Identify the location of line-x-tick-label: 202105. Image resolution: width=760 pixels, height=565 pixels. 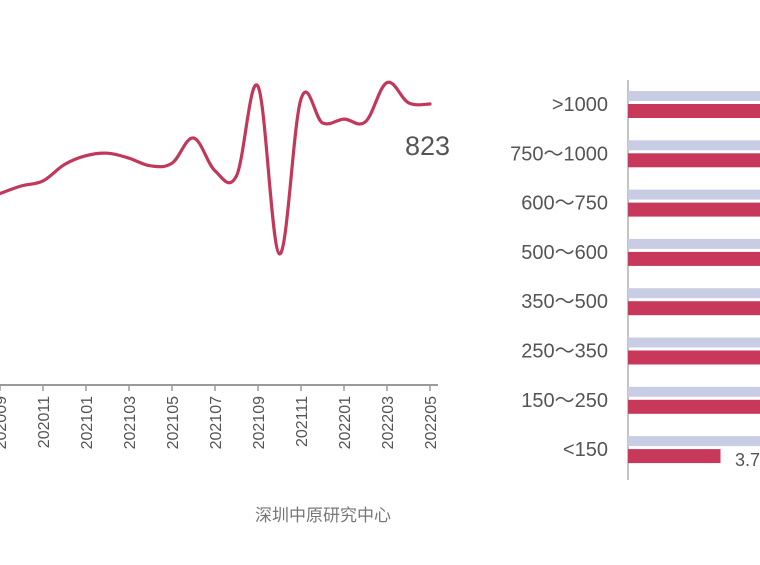
(173, 422).